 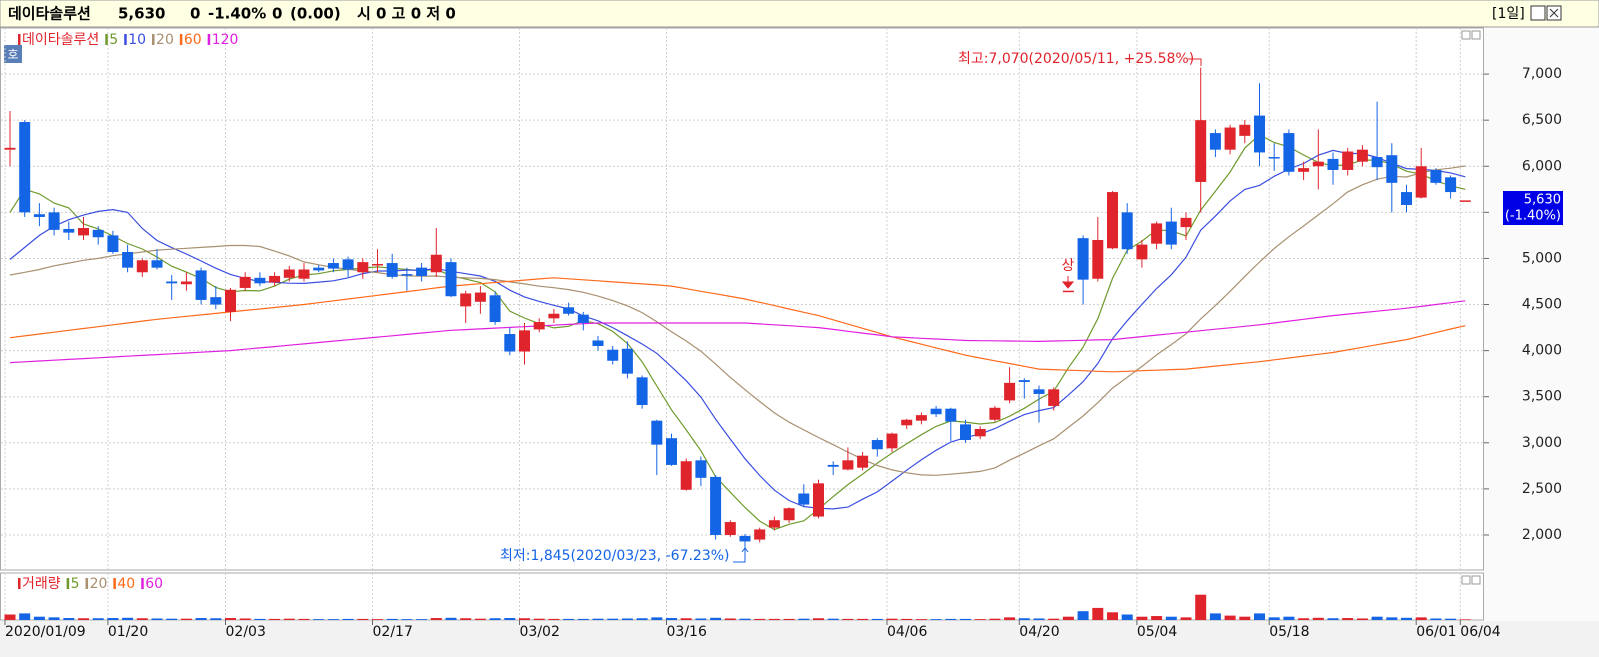 What do you see at coordinates (126, 584) in the screenshot?
I see `legend-label: 40` at bounding box center [126, 584].